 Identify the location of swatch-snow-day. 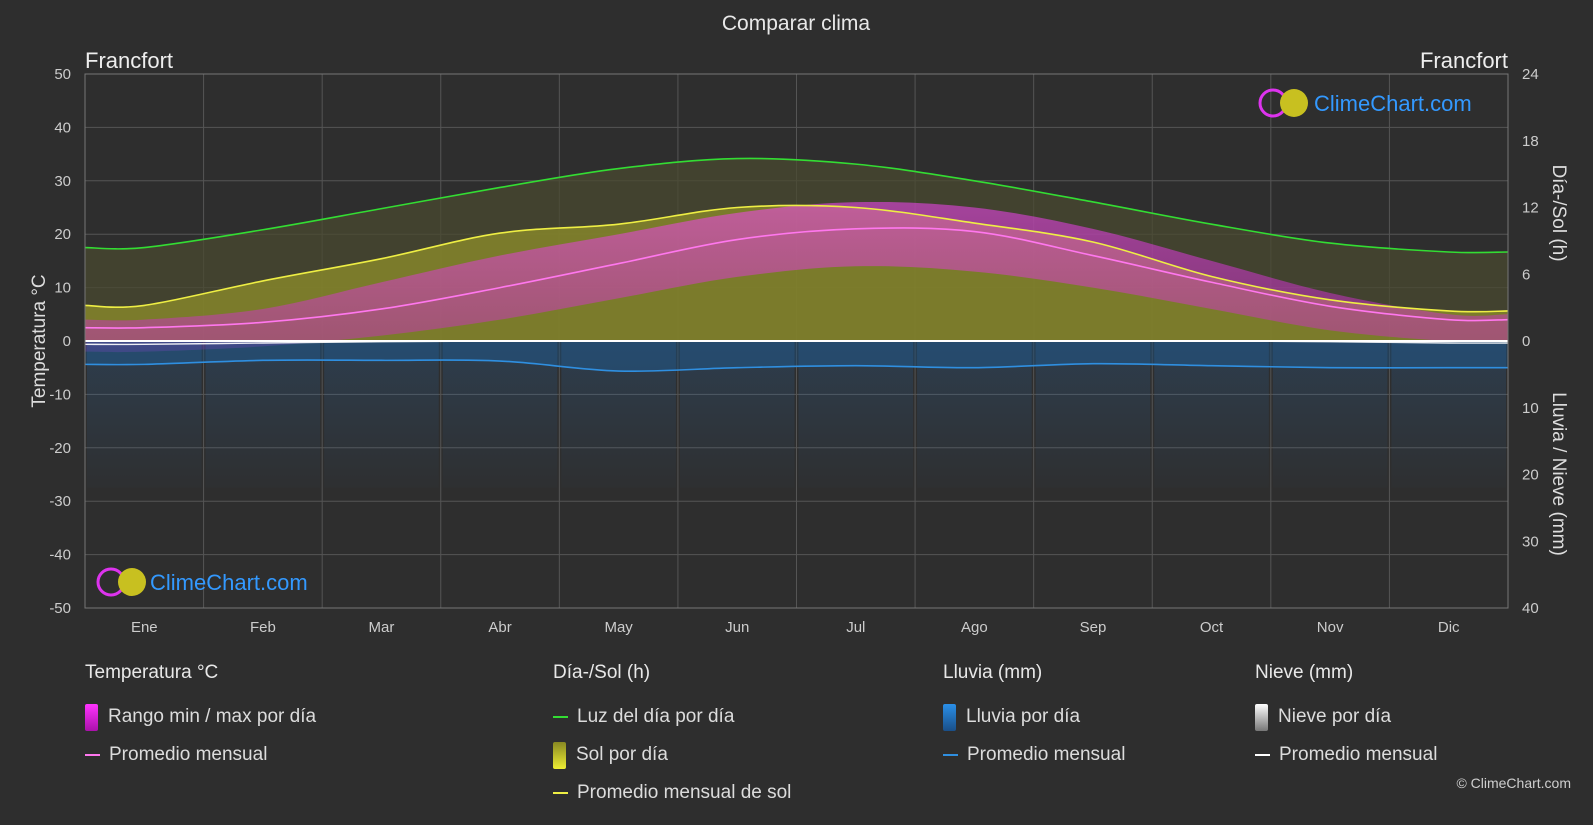
(1261, 717).